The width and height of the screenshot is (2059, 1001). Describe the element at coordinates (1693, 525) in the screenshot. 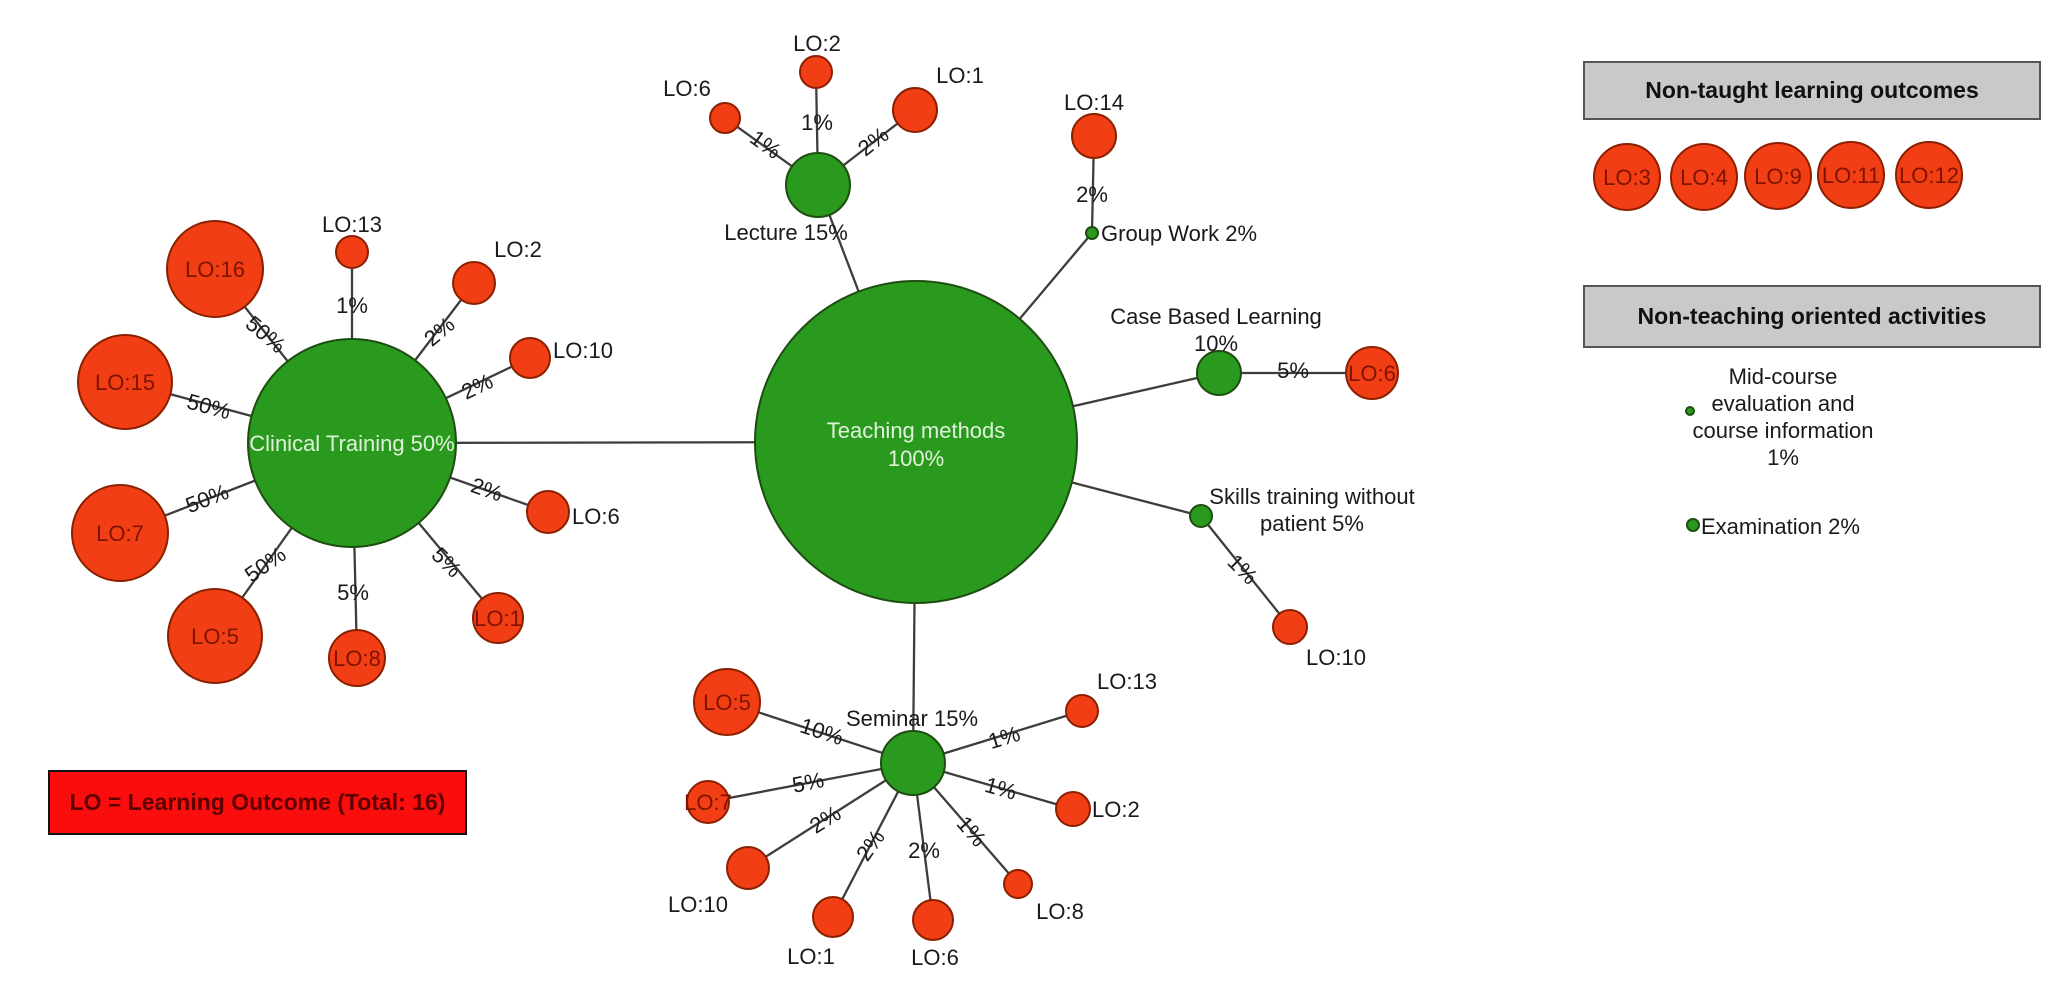

I see `node-examination-dot` at that location.